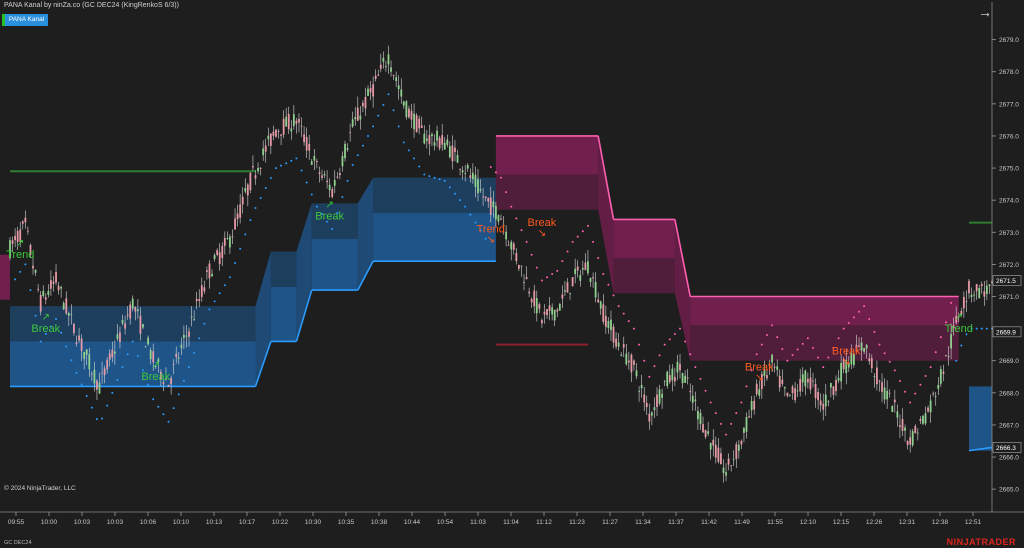 This screenshot has height=548, width=1024. What do you see at coordinates (841, 522) in the screenshot?
I see `x-tick-label: 12:15` at bounding box center [841, 522].